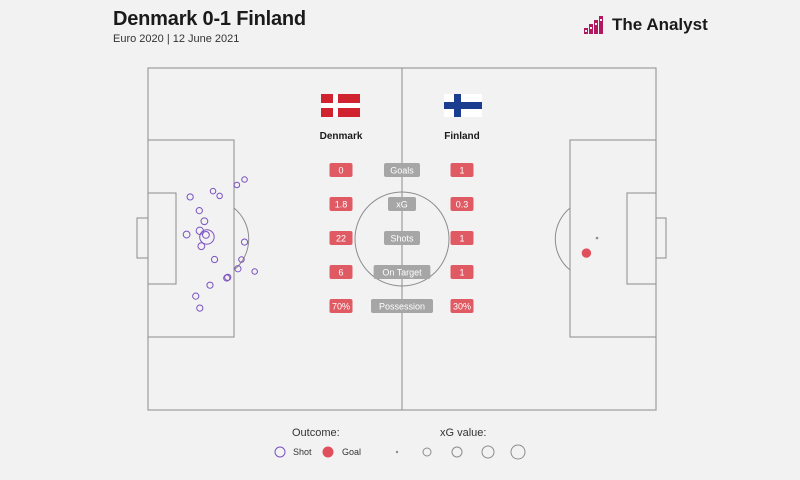 The height and width of the screenshot is (480, 800). I want to click on stat-away-goals: 1, so click(462, 170).